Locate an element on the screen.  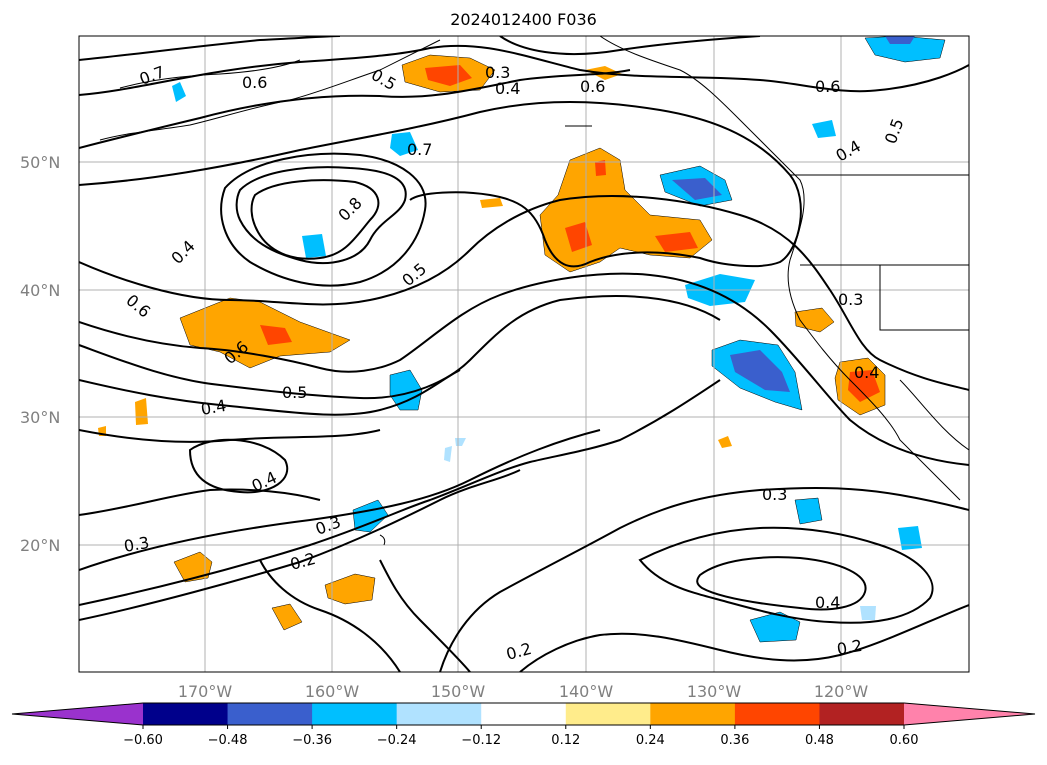
contour-label: 0.8 is located at coordinates (349, 208).